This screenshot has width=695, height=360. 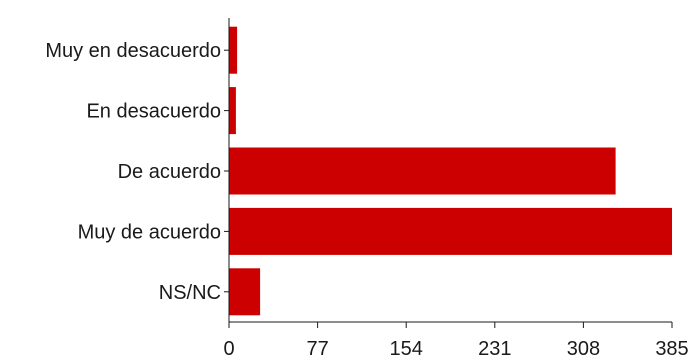 What do you see at coordinates (133, 51) in the screenshot?
I see `category-label-0: Muy en desacuerdo` at bounding box center [133, 51].